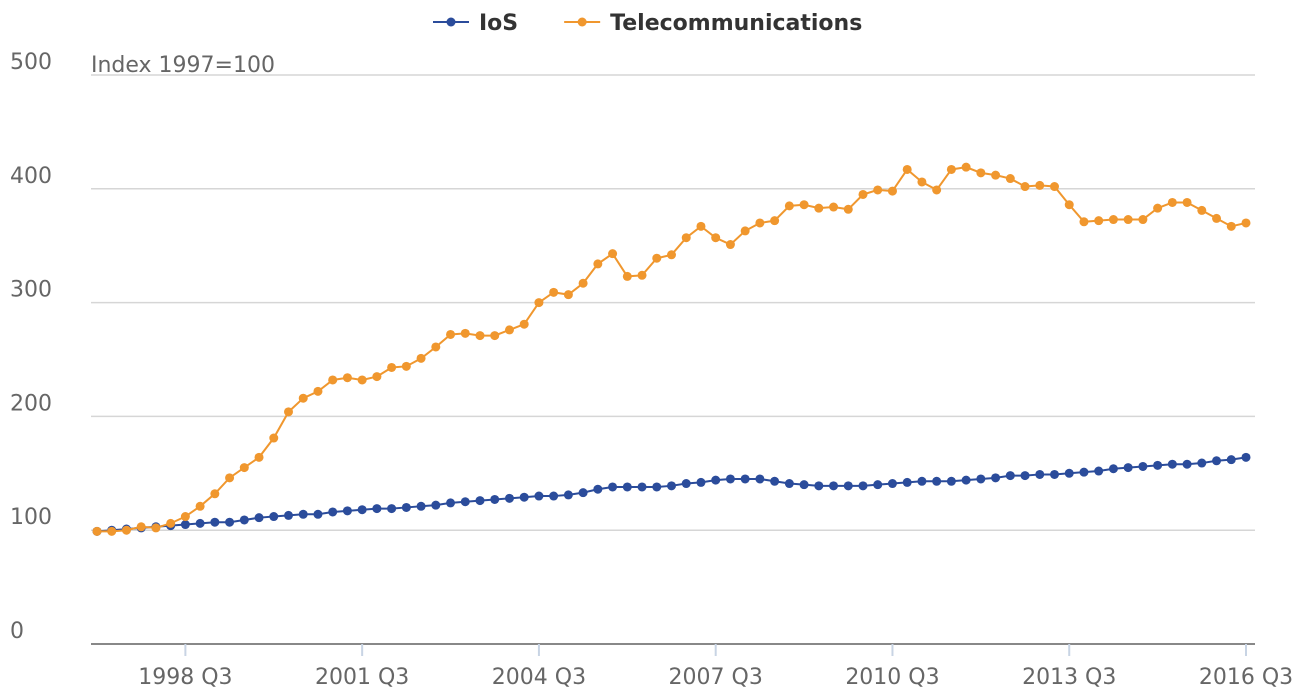 This screenshot has width=1311, height=691. What do you see at coordinates (736, 23) in the screenshot?
I see `legend-label: Telecommunications` at bounding box center [736, 23].